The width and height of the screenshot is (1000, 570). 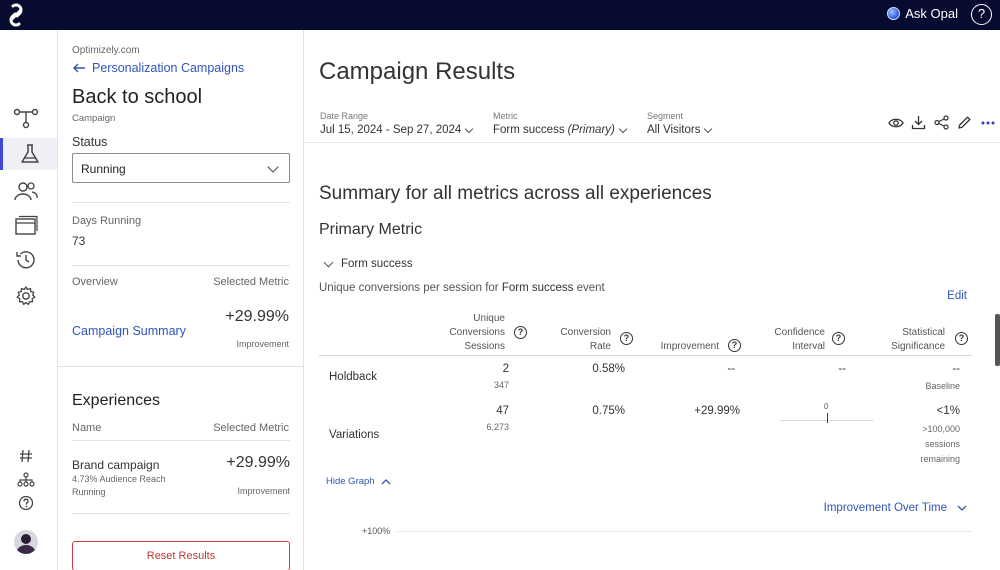 What do you see at coordinates (608, 411) in the screenshot?
I see `row-rate: 0.75%` at bounding box center [608, 411].